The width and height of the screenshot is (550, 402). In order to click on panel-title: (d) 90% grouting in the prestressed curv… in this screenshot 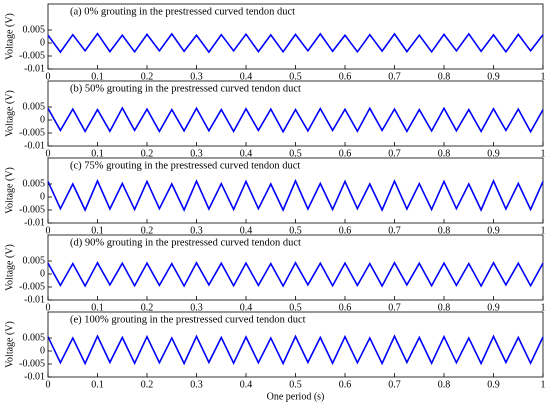, I will do `click(185, 242)`.